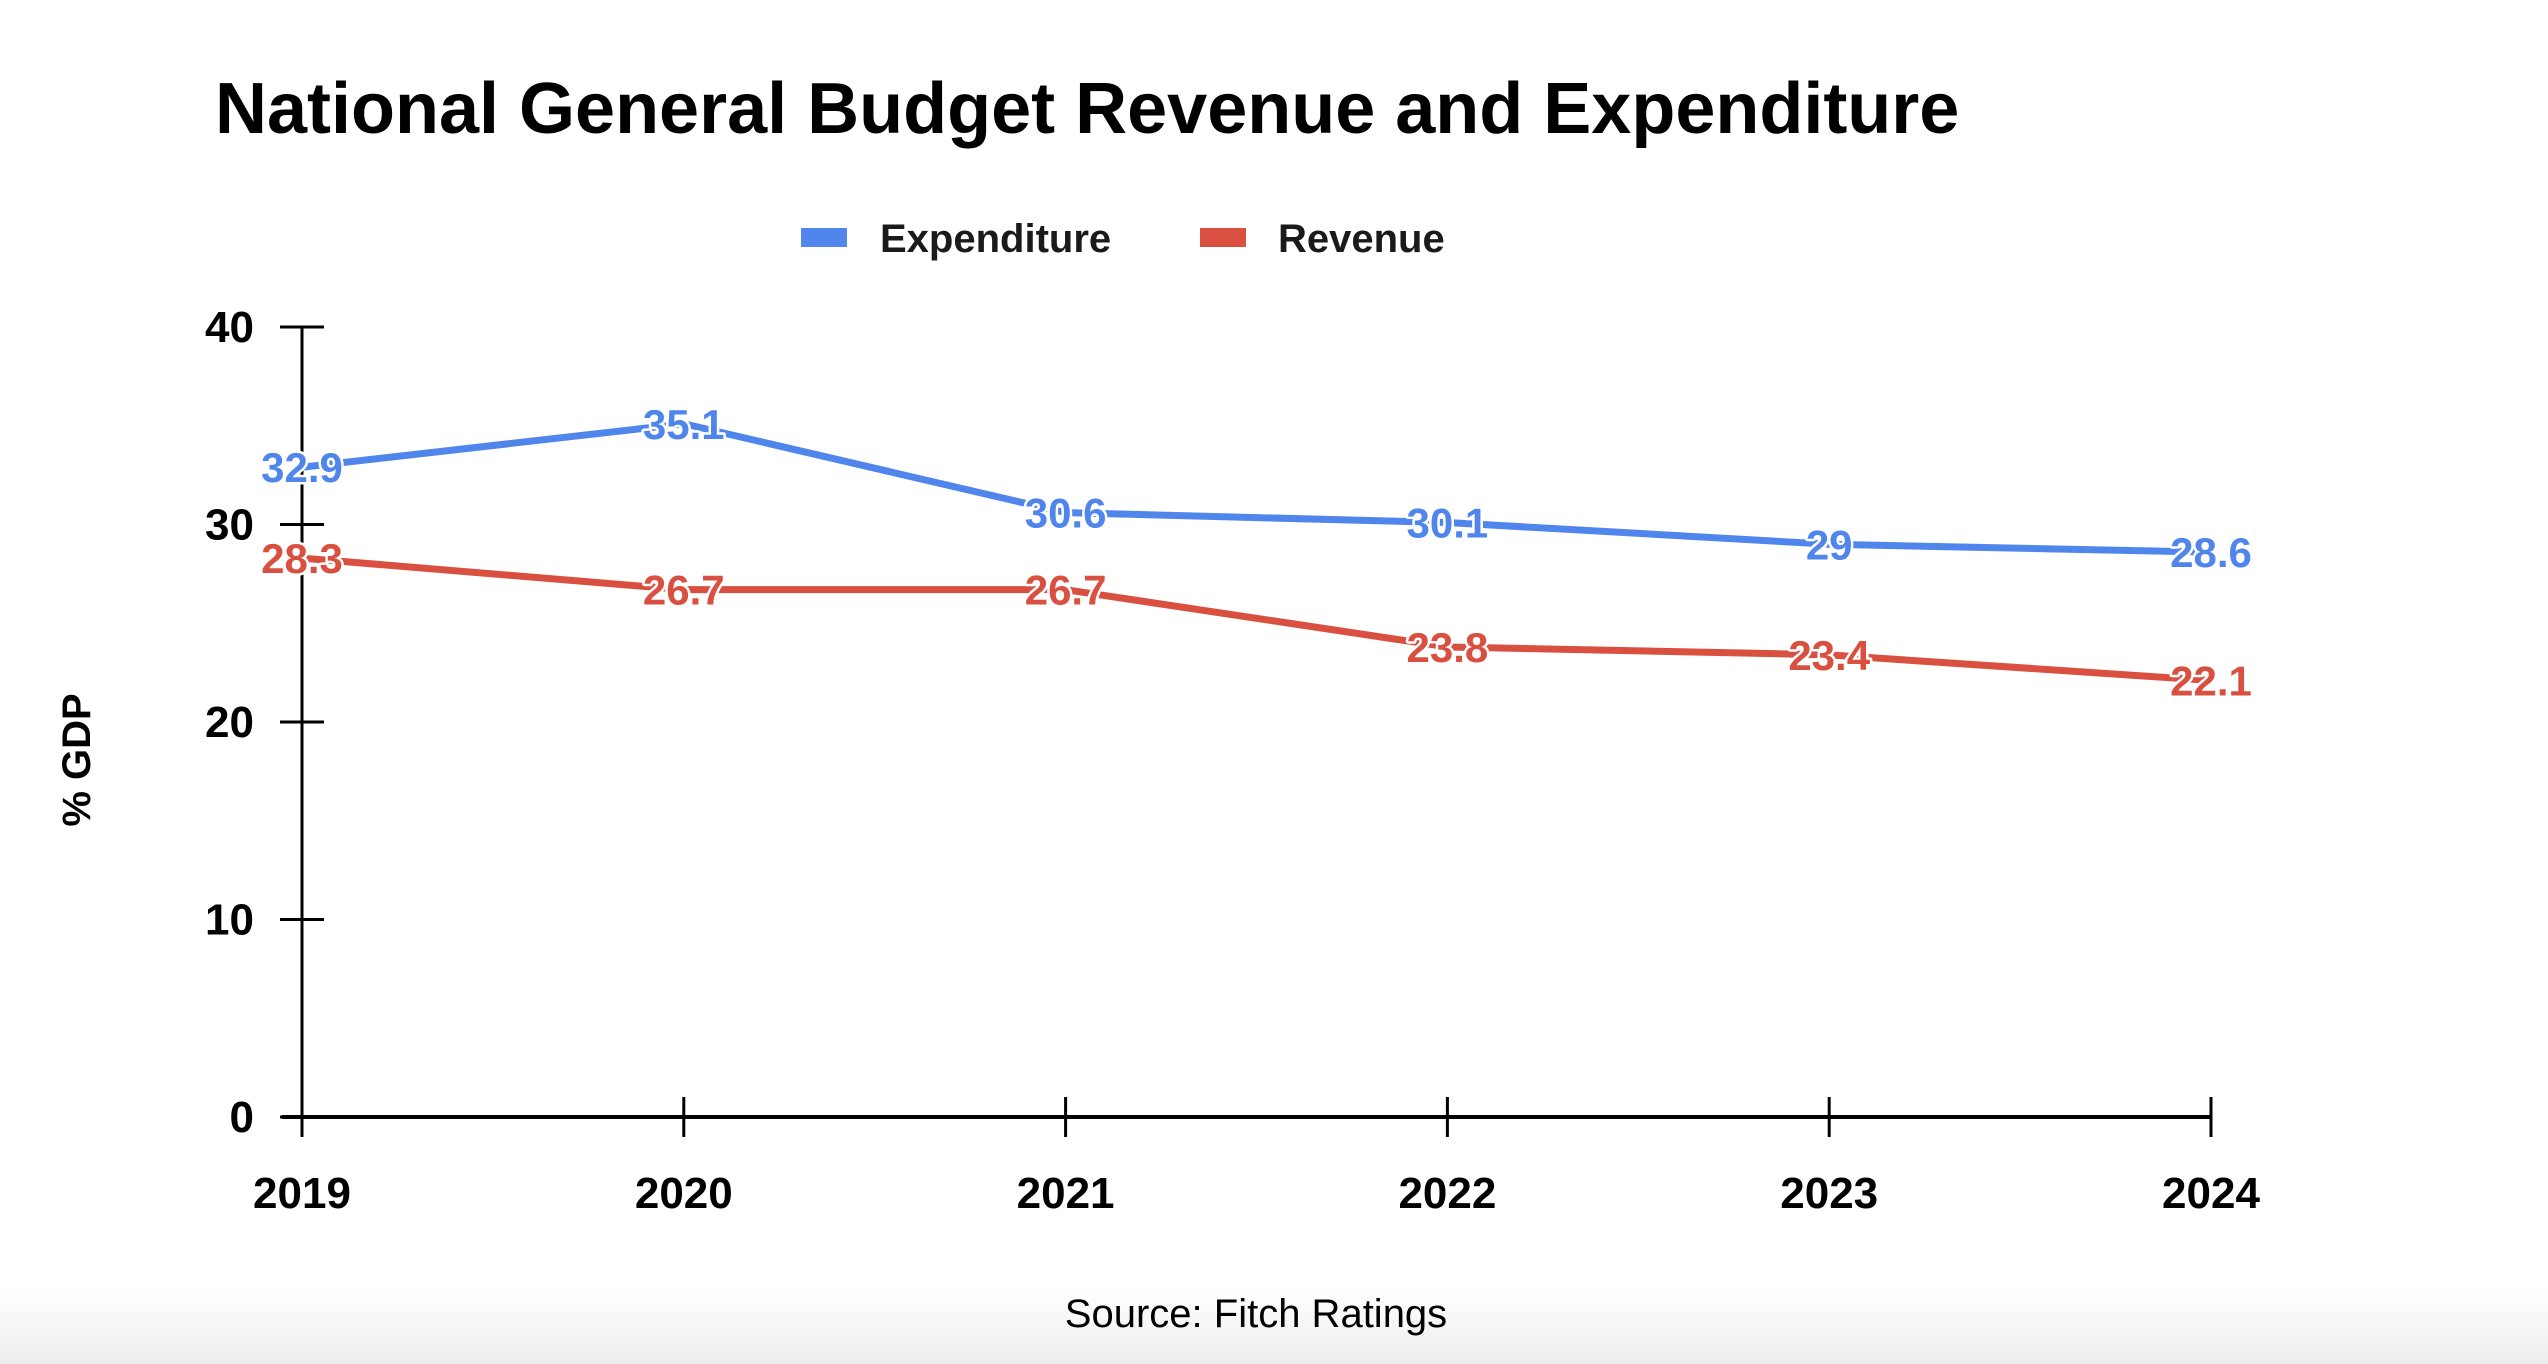  What do you see at coordinates (302, 558) in the screenshot?
I see `data-label-revenue: 28.3` at bounding box center [302, 558].